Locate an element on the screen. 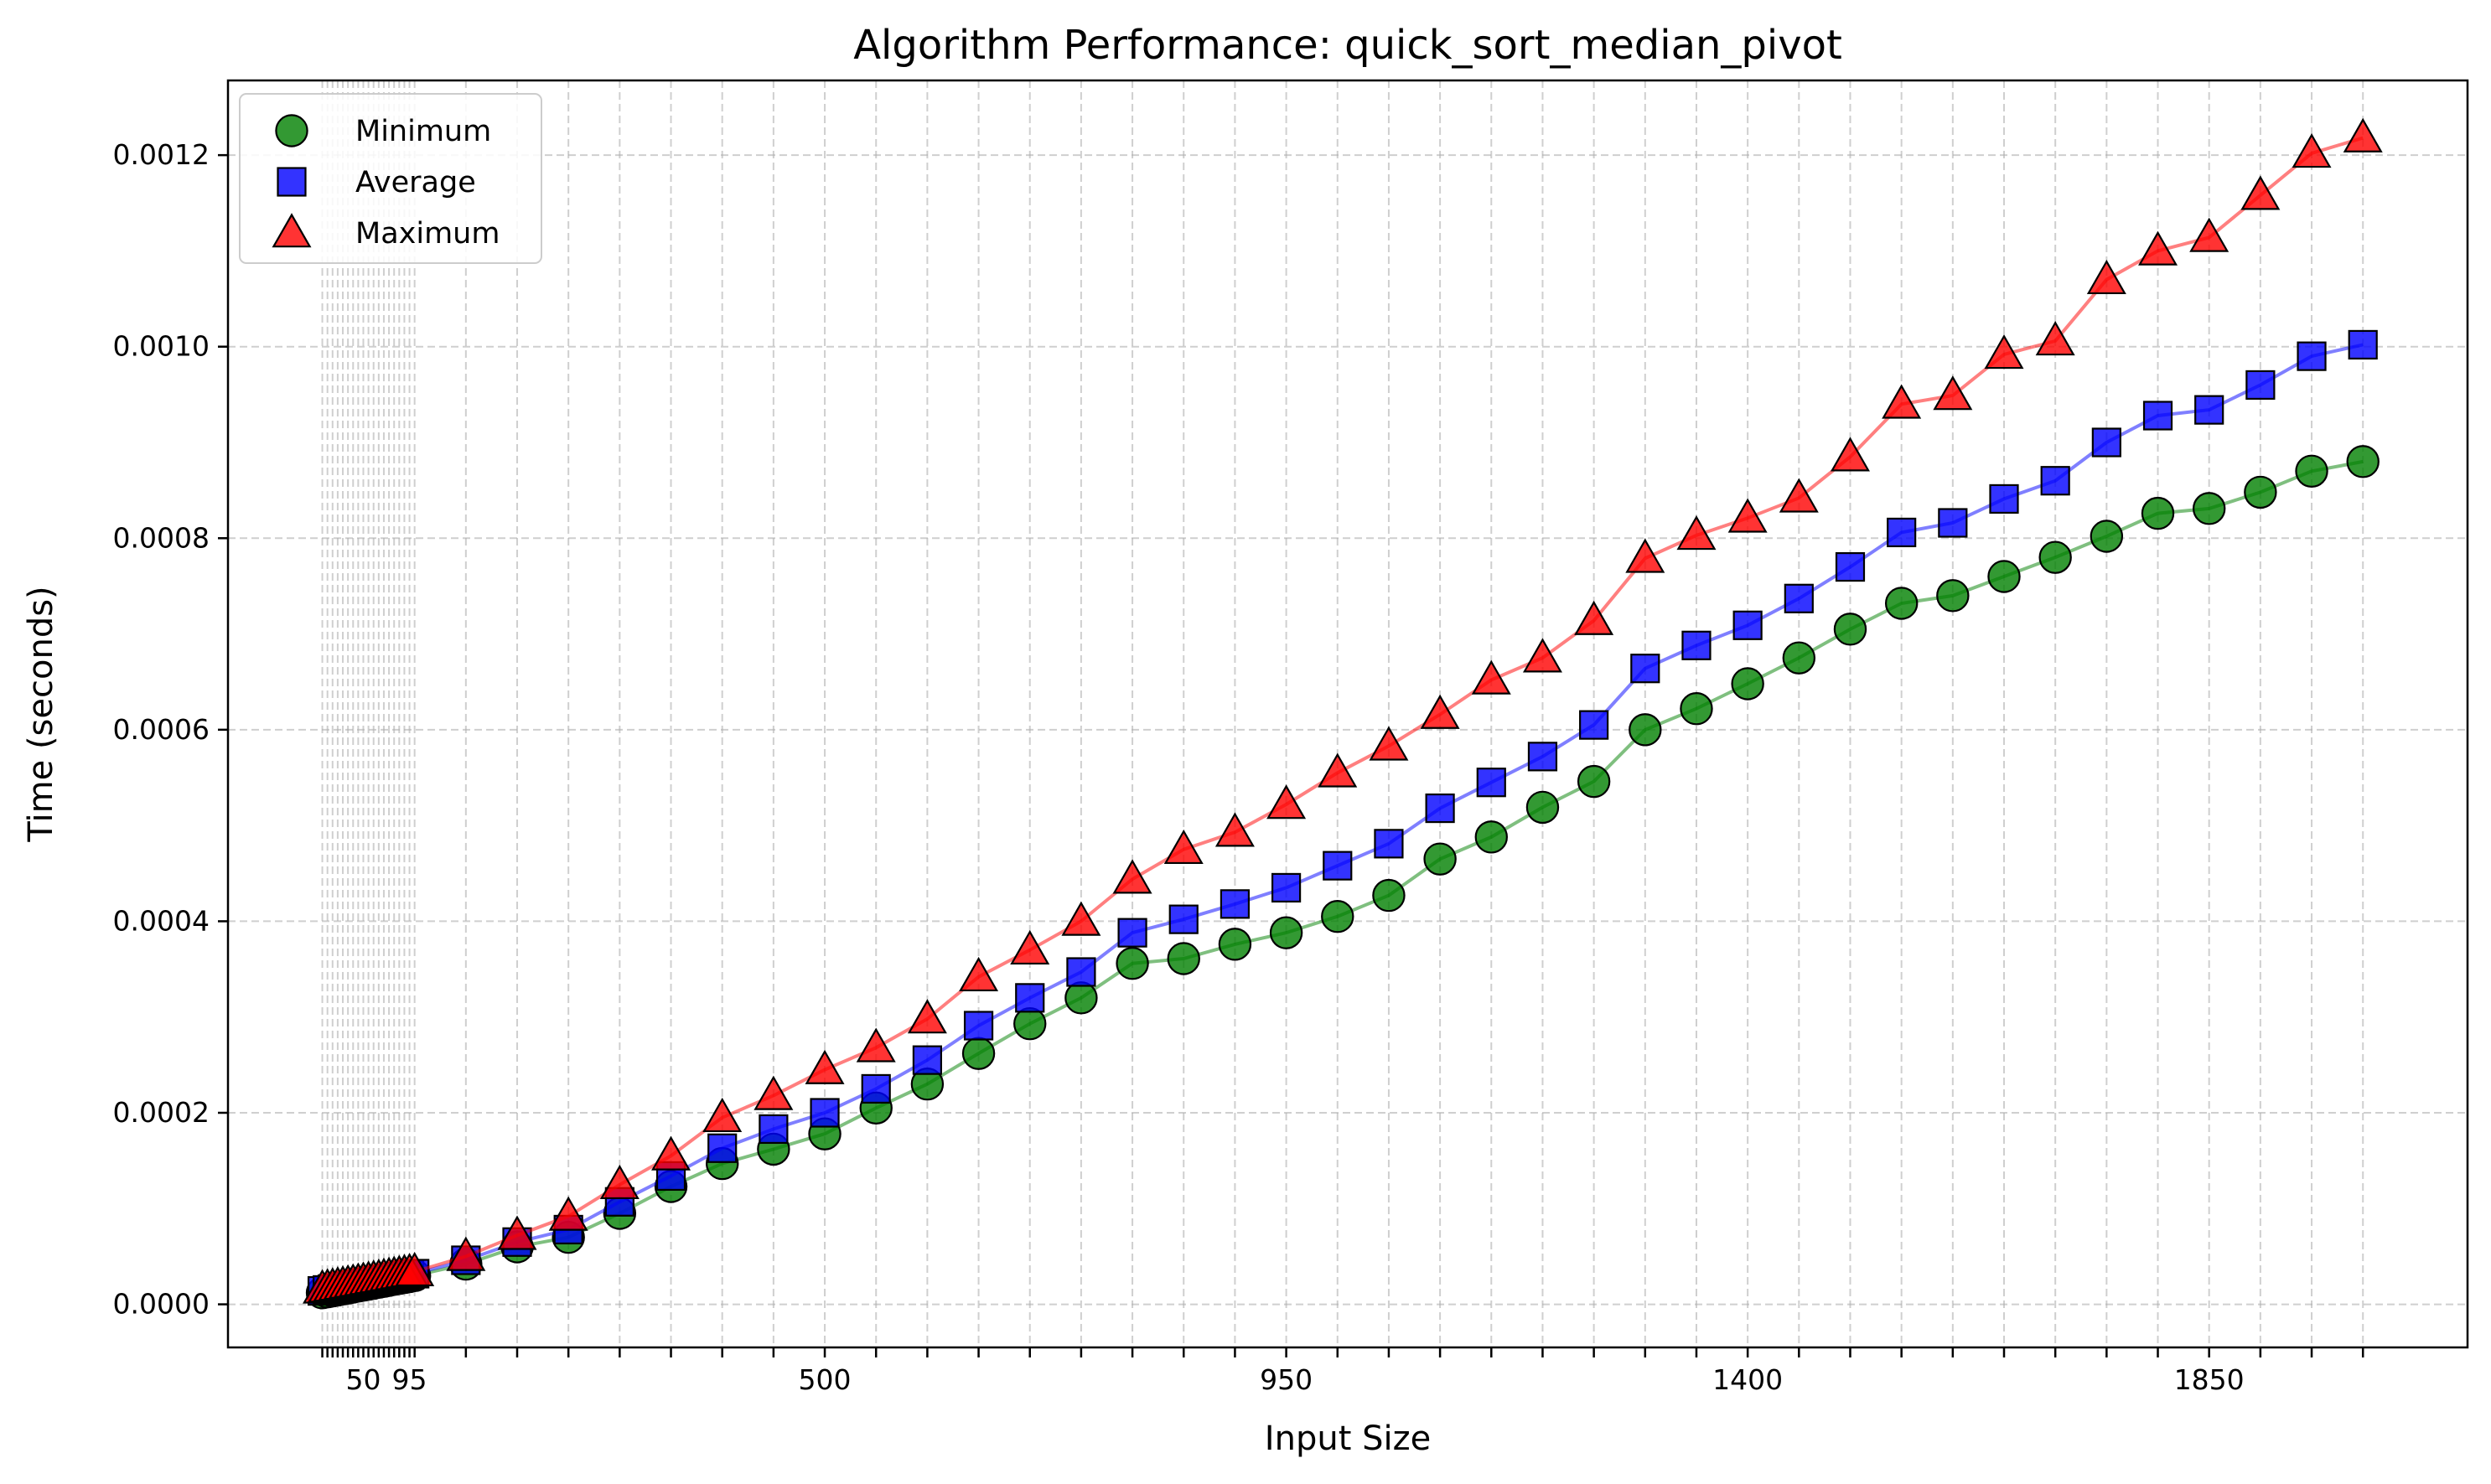 The width and height of the screenshot is (2491, 1484). y-tick-label: 0.0006 is located at coordinates (161, 729).